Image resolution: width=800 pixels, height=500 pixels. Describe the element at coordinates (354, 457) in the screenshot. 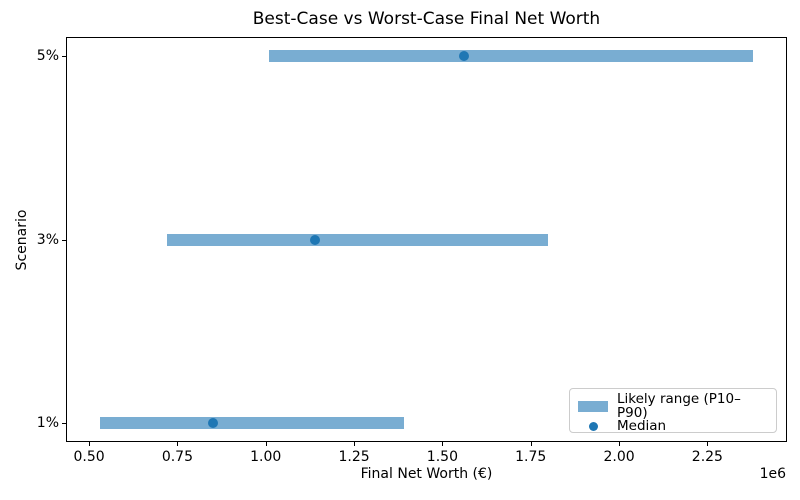

I see `x-tick-label: 1.25` at that location.